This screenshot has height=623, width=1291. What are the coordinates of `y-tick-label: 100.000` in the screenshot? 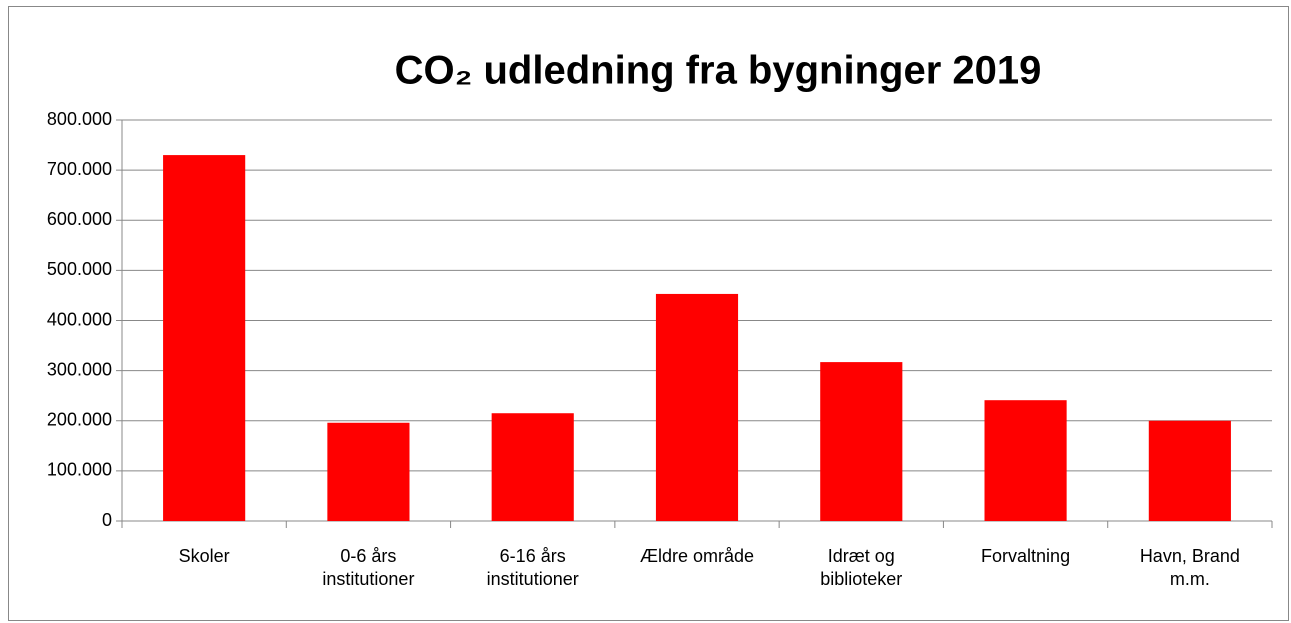 It's located at (79, 470).